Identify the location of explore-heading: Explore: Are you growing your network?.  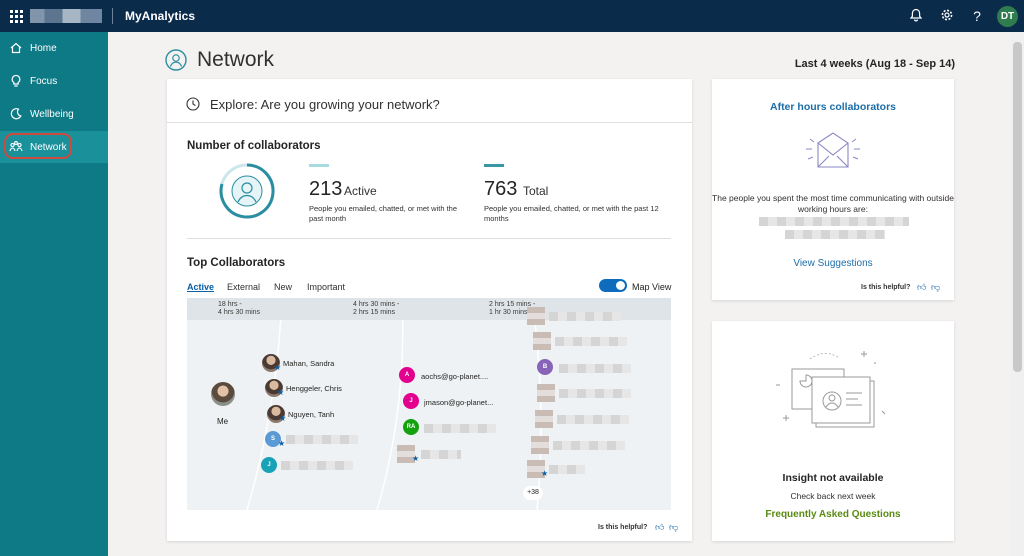
(325, 104).